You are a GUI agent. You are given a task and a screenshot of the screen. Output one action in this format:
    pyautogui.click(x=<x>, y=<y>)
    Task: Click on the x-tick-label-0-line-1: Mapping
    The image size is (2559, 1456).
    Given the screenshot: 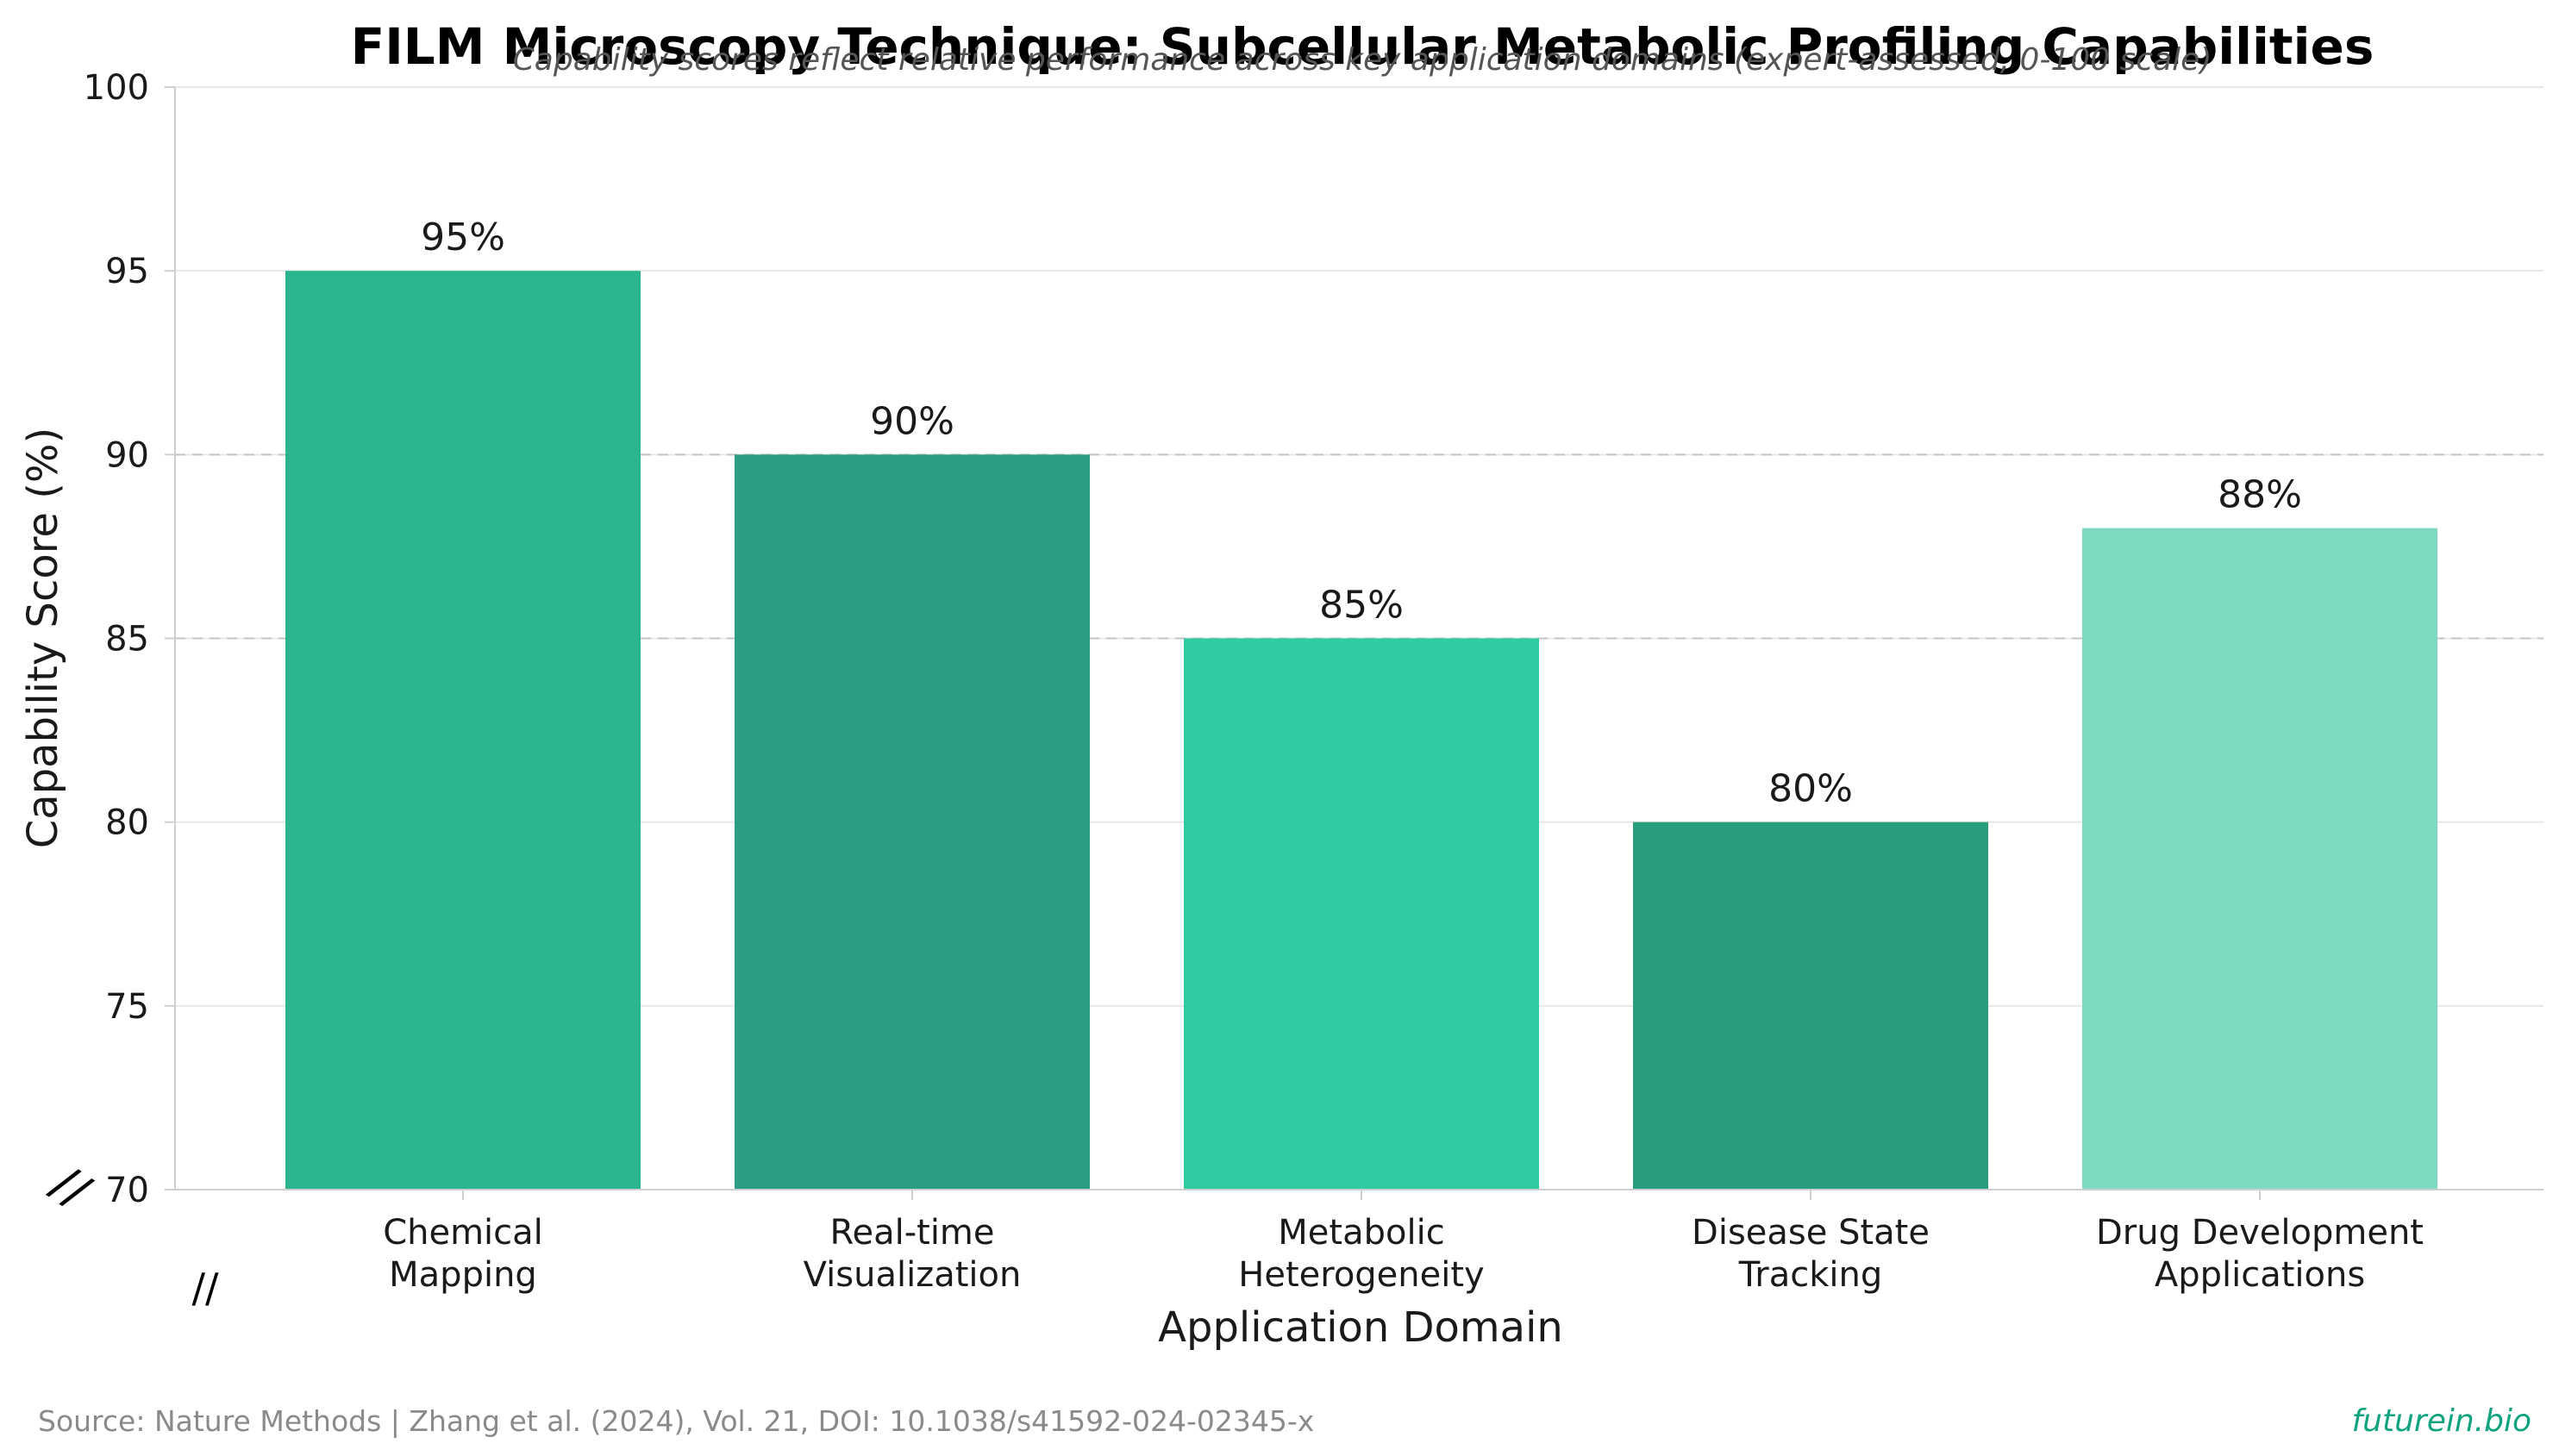 What is the action you would take?
    pyautogui.click(x=463, y=1275)
    